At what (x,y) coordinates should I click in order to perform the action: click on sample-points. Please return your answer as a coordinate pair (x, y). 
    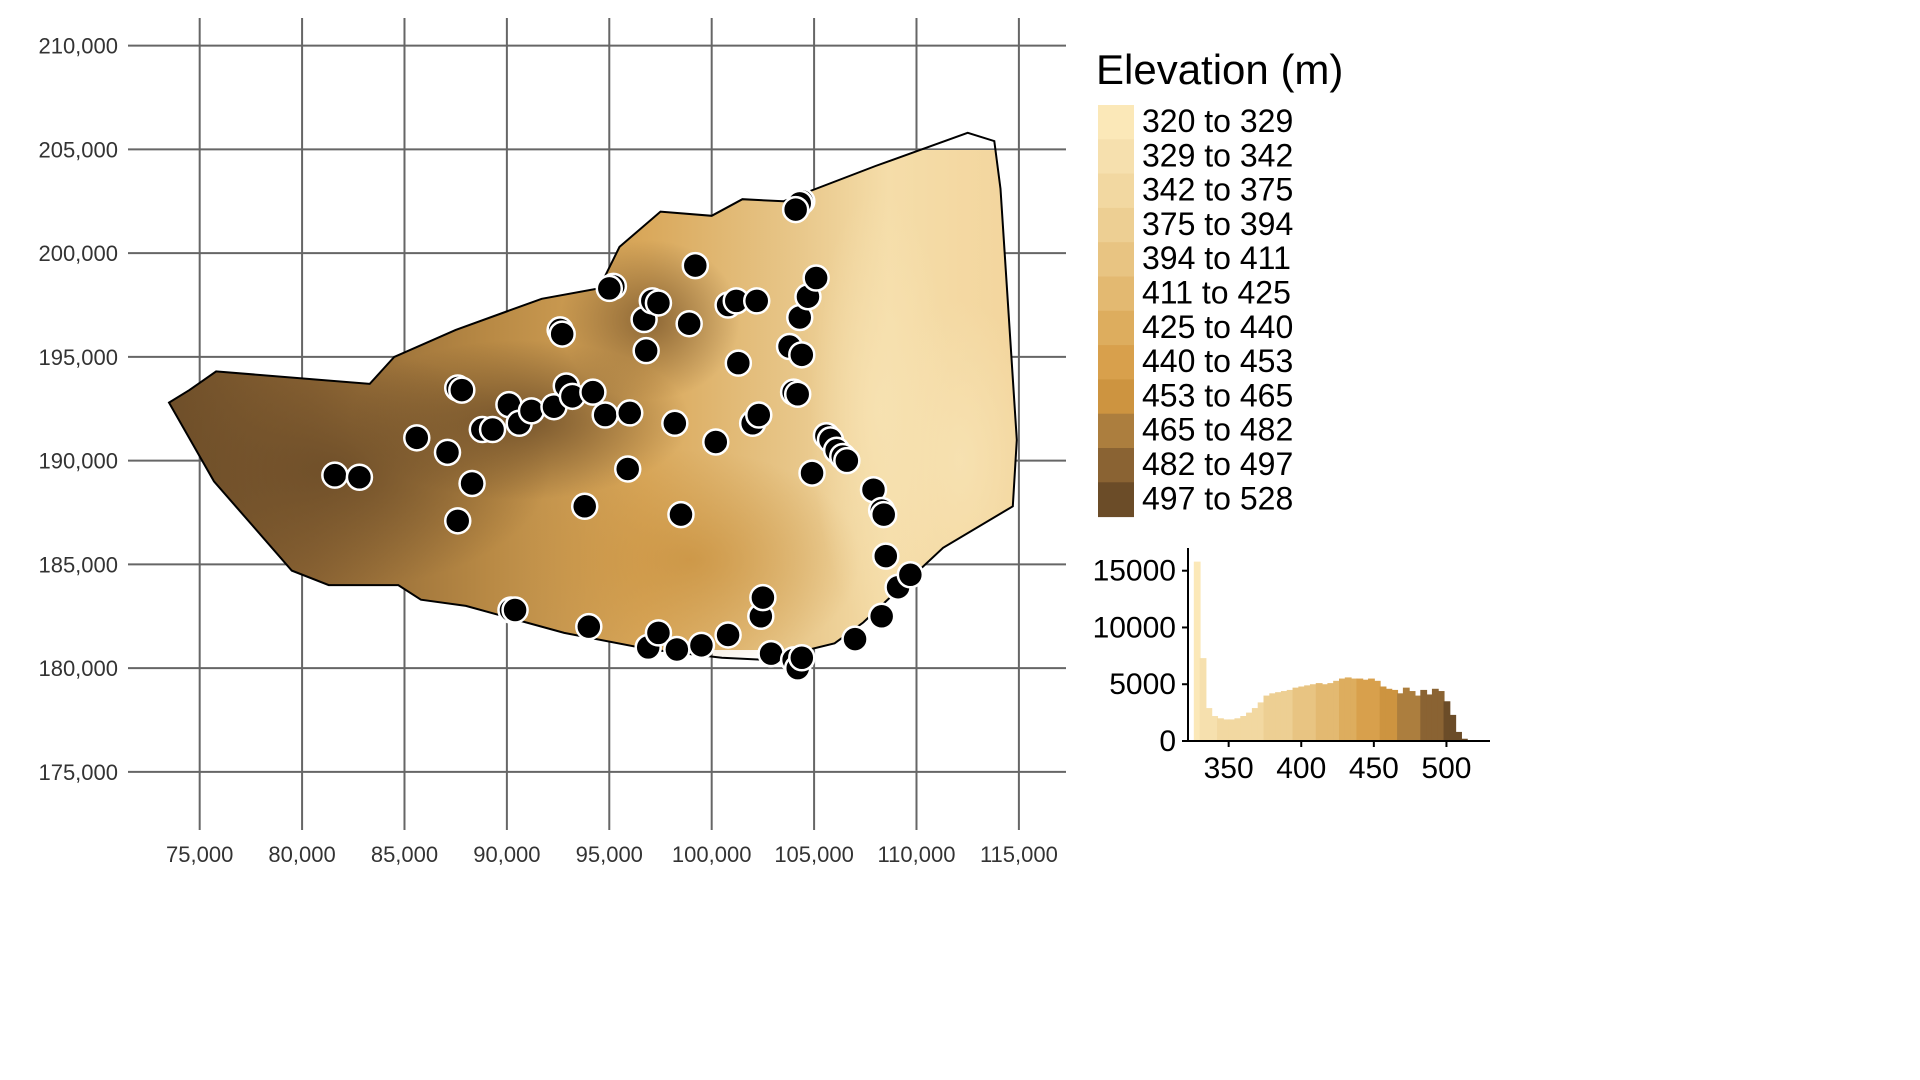
    Looking at the image, I should click on (623, 434).